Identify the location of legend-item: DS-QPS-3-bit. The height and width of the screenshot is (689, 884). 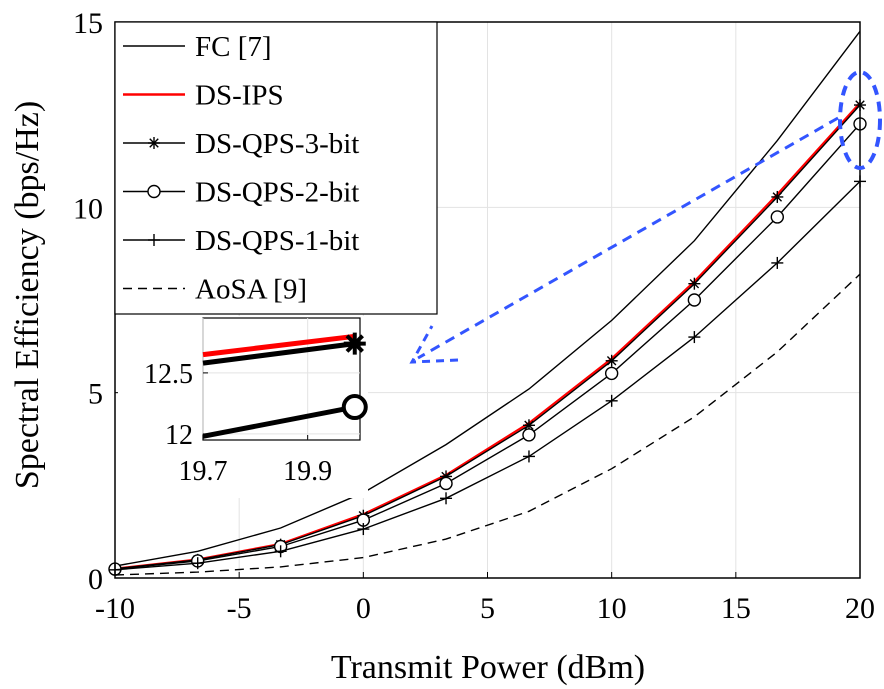
(241, 144).